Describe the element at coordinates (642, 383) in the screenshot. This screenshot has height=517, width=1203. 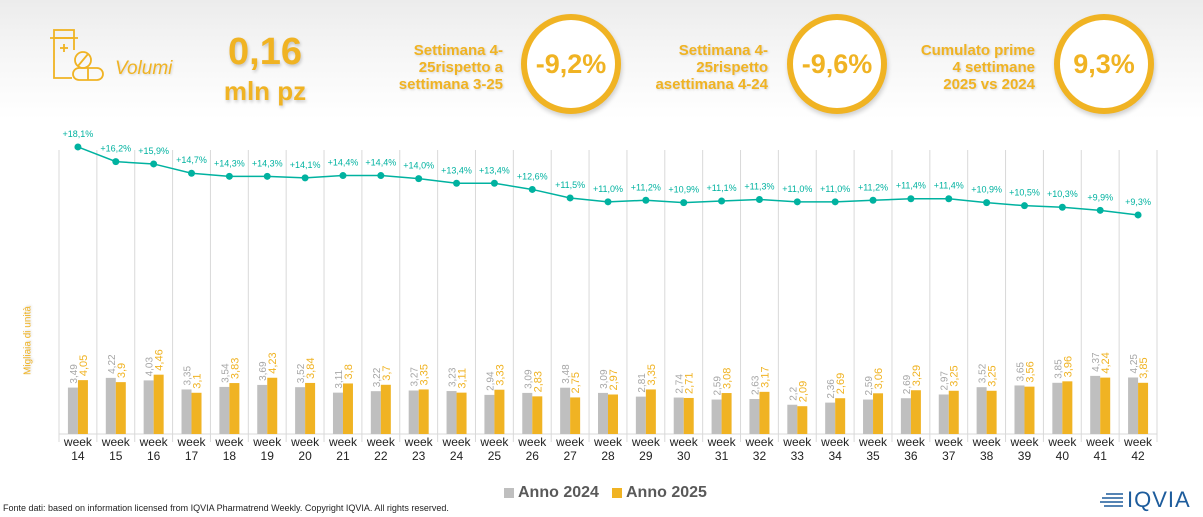
I see `bar-label-2024: 2,81` at that location.